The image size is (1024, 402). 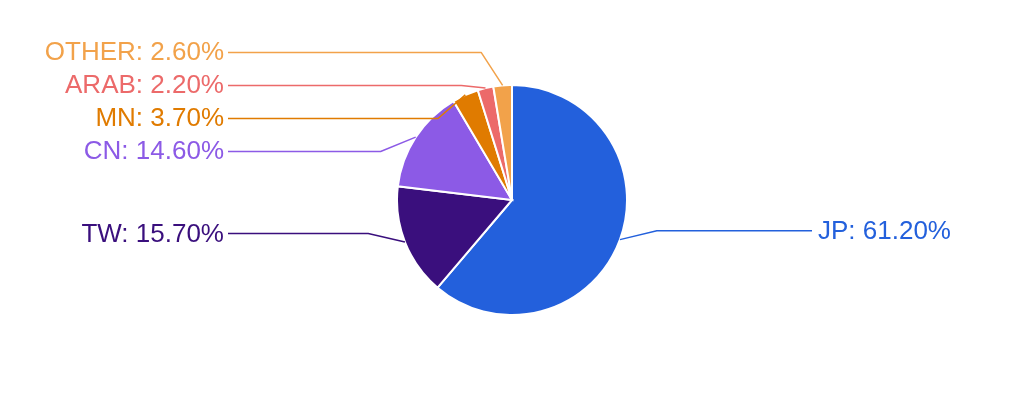 What do you see at coordinates (153, 150) in the screenshot?
I see `slice-label: CN: 14.60%` at bounding box center [153, 150].